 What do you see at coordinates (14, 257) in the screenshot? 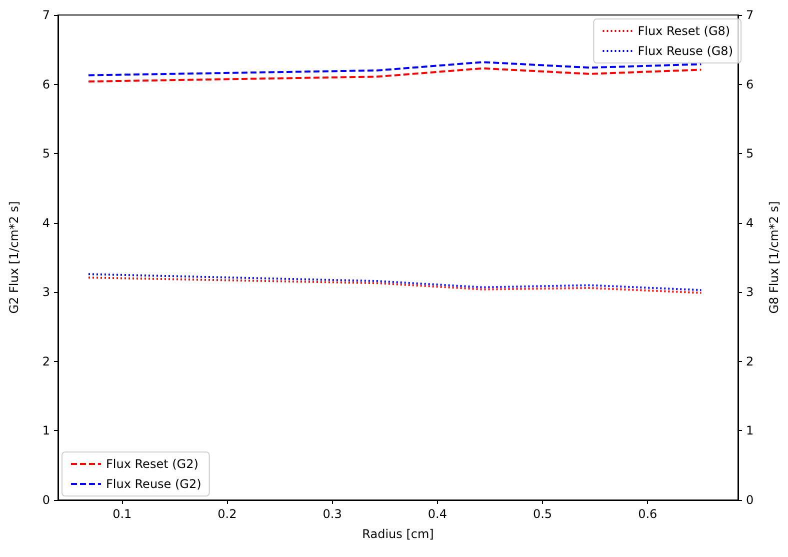
I see `y-axis-title: G2 Flux [1/cm*2 s]` at bounding box center [14, 257].